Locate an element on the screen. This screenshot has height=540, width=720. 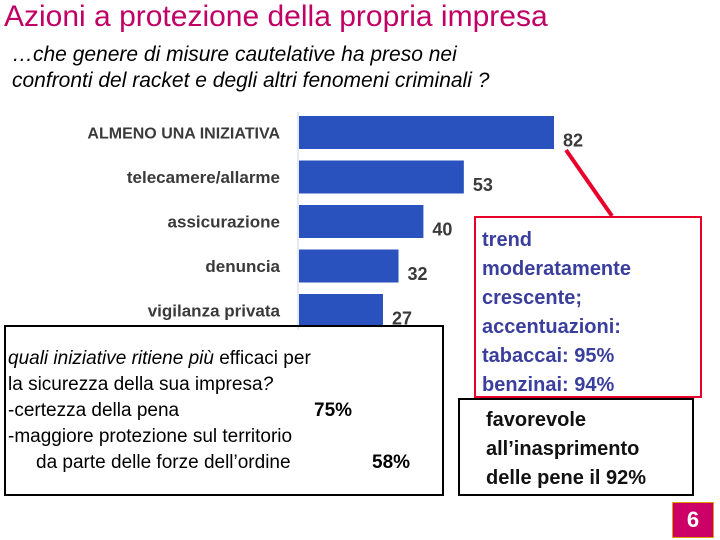
category-label: vigilanza privata is located at coordinates (214, 311).